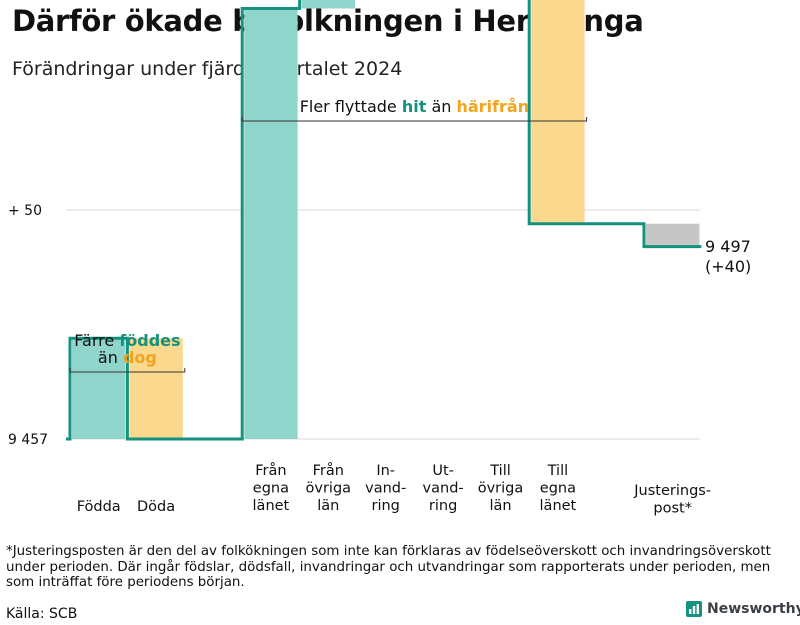  What do you see at coordinates (728, 266) in the screenshot?
I see `end-change-label: (+40)` at bounding box center [728, 266].